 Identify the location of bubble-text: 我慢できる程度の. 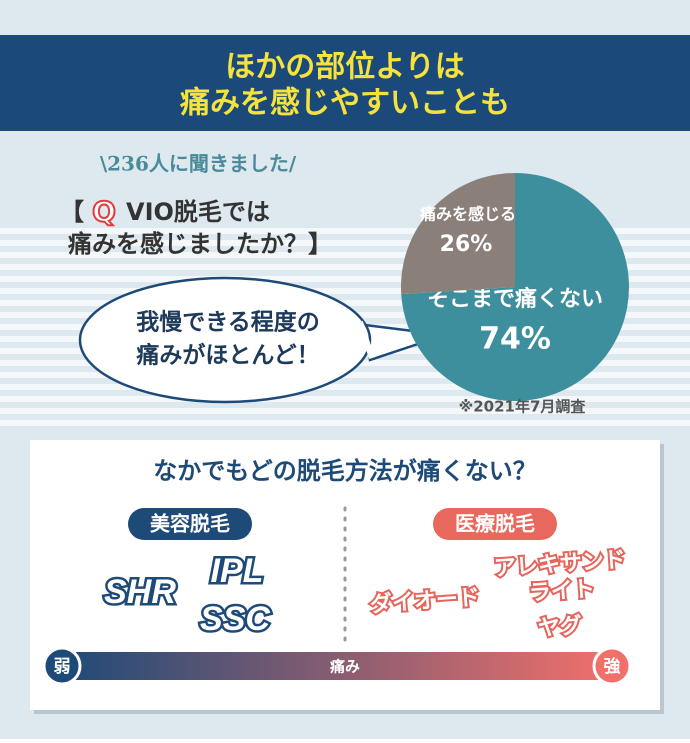
(228, 322).